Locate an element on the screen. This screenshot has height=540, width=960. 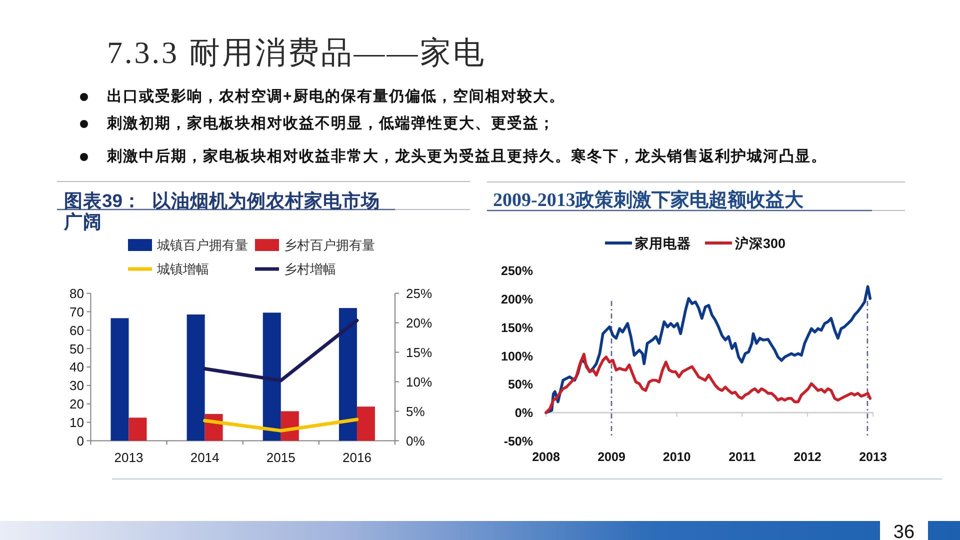
legend-label: 乡村百户拥有量 is located at coordinates (329, 245).